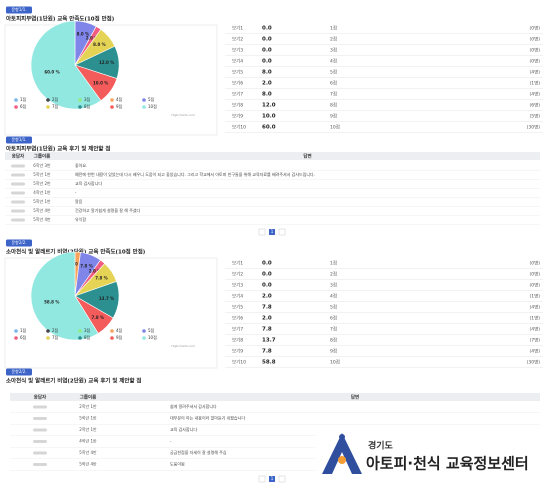 Image resolution: width=545 pixels, height=489 pixels. I want to click on option-percent: 60.0, so click(269, 128).